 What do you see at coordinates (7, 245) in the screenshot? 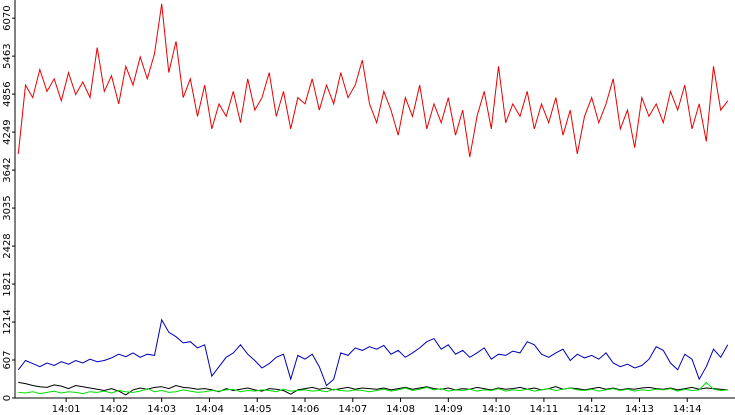
I see `y-tick-label: 2428` at bounding box center [7, 245].